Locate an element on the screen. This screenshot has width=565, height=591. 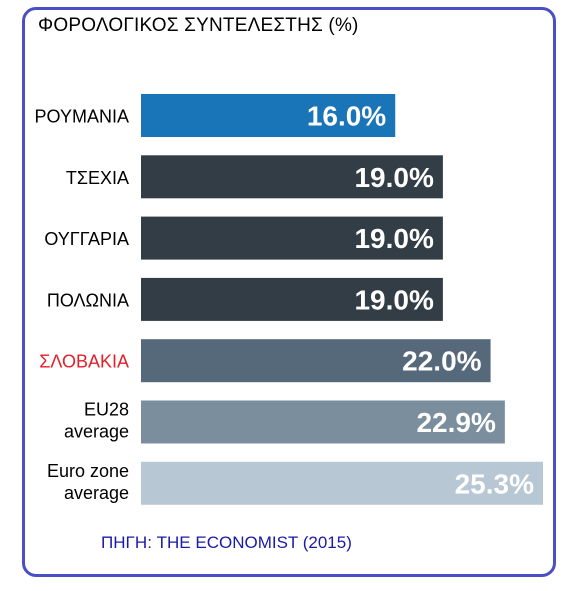
category-label-5: ΣΛΟΒΑΚΙΑ is located at coordinates (84, 362).